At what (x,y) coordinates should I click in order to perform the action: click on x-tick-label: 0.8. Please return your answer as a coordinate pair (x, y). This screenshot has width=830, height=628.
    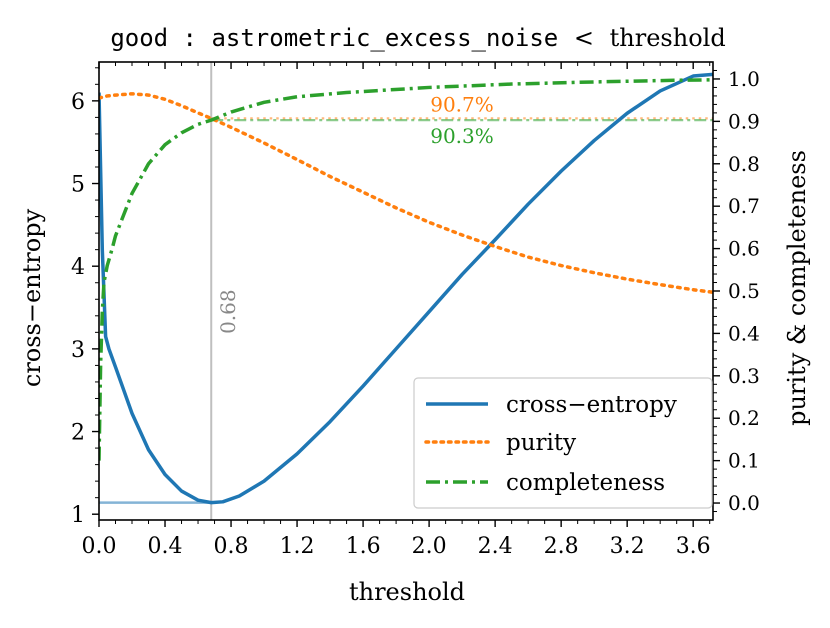
    Looking at the image, I should click on (231, 546).